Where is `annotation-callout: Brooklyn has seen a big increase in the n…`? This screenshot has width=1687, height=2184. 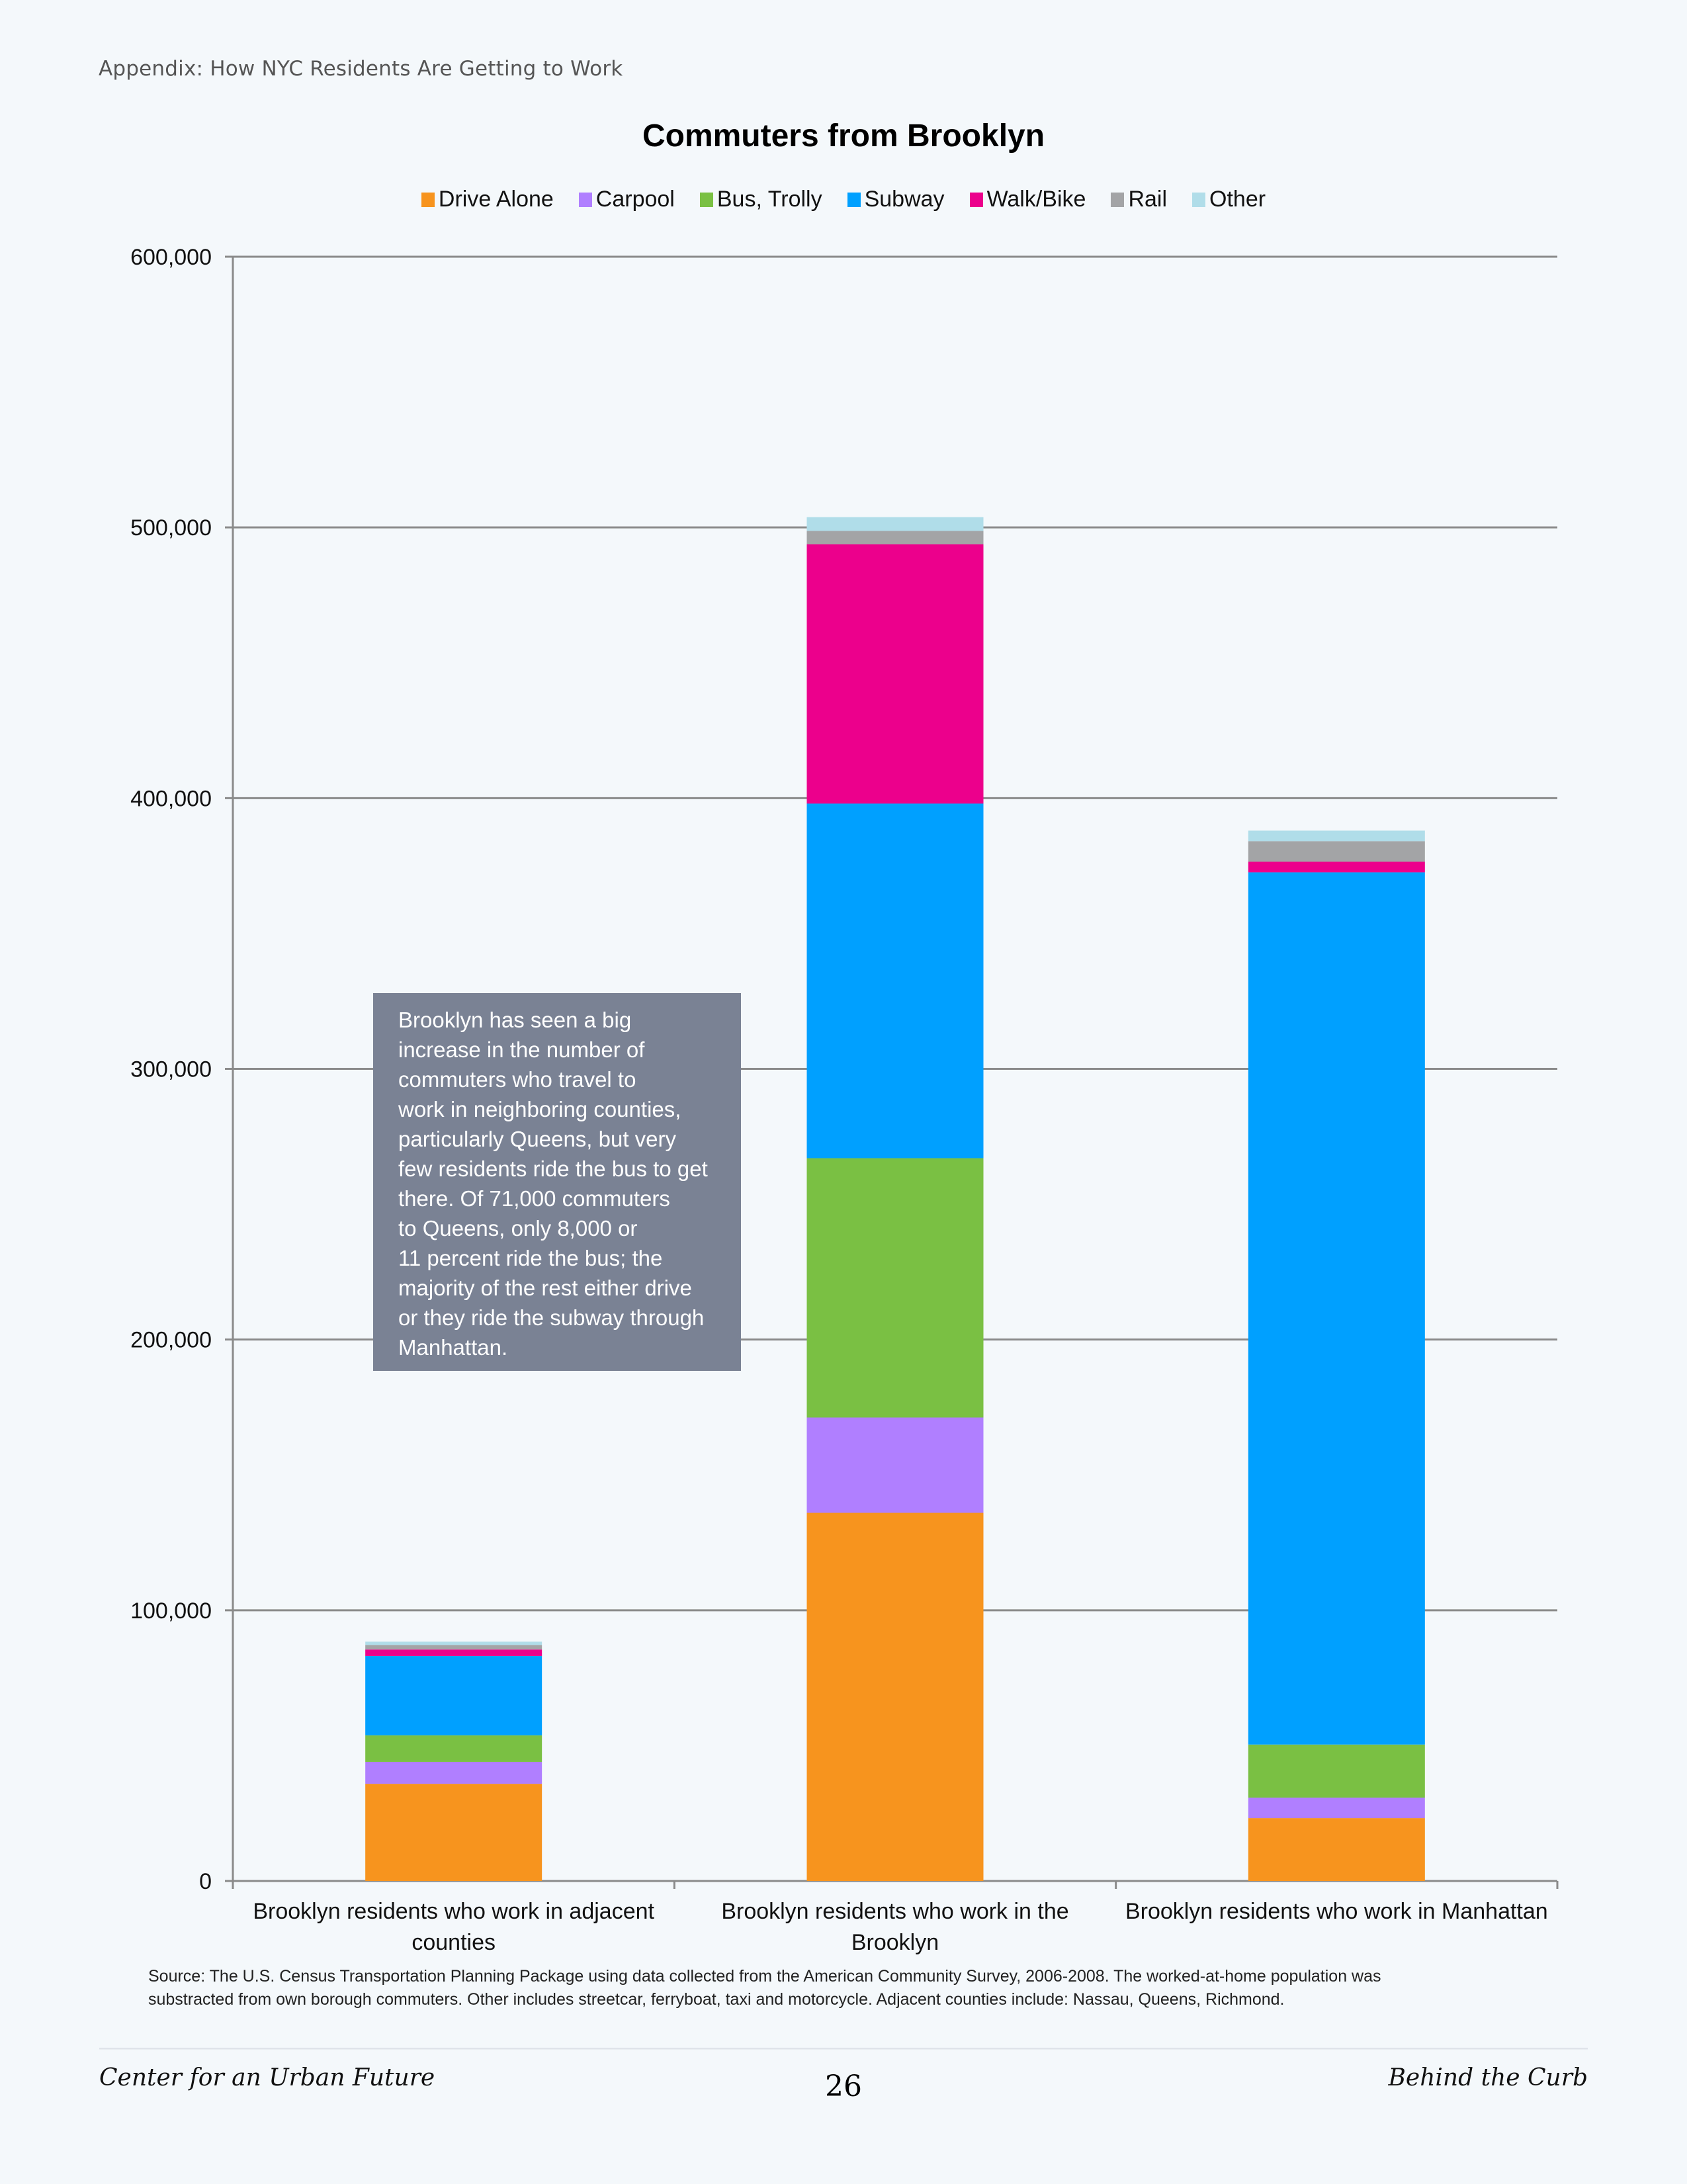 annotation-callout: Brooklyn has seen a big increase in the n… is located at coordinates (557, 1182).